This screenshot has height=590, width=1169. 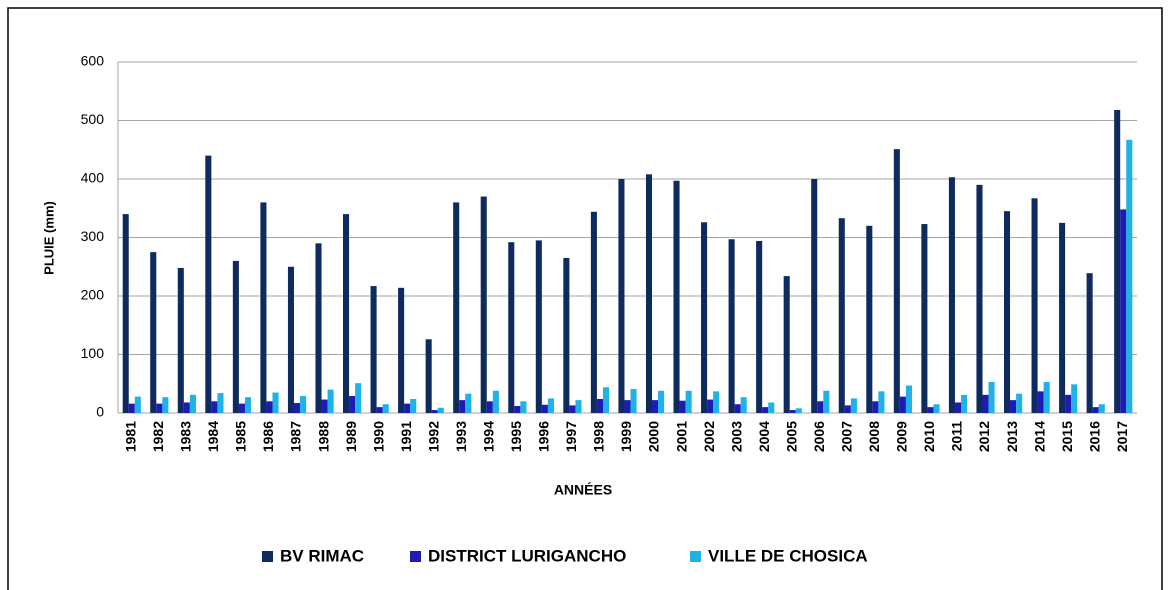 I want to click on x-tick-label: 2013, so click(x=1012, y=436).